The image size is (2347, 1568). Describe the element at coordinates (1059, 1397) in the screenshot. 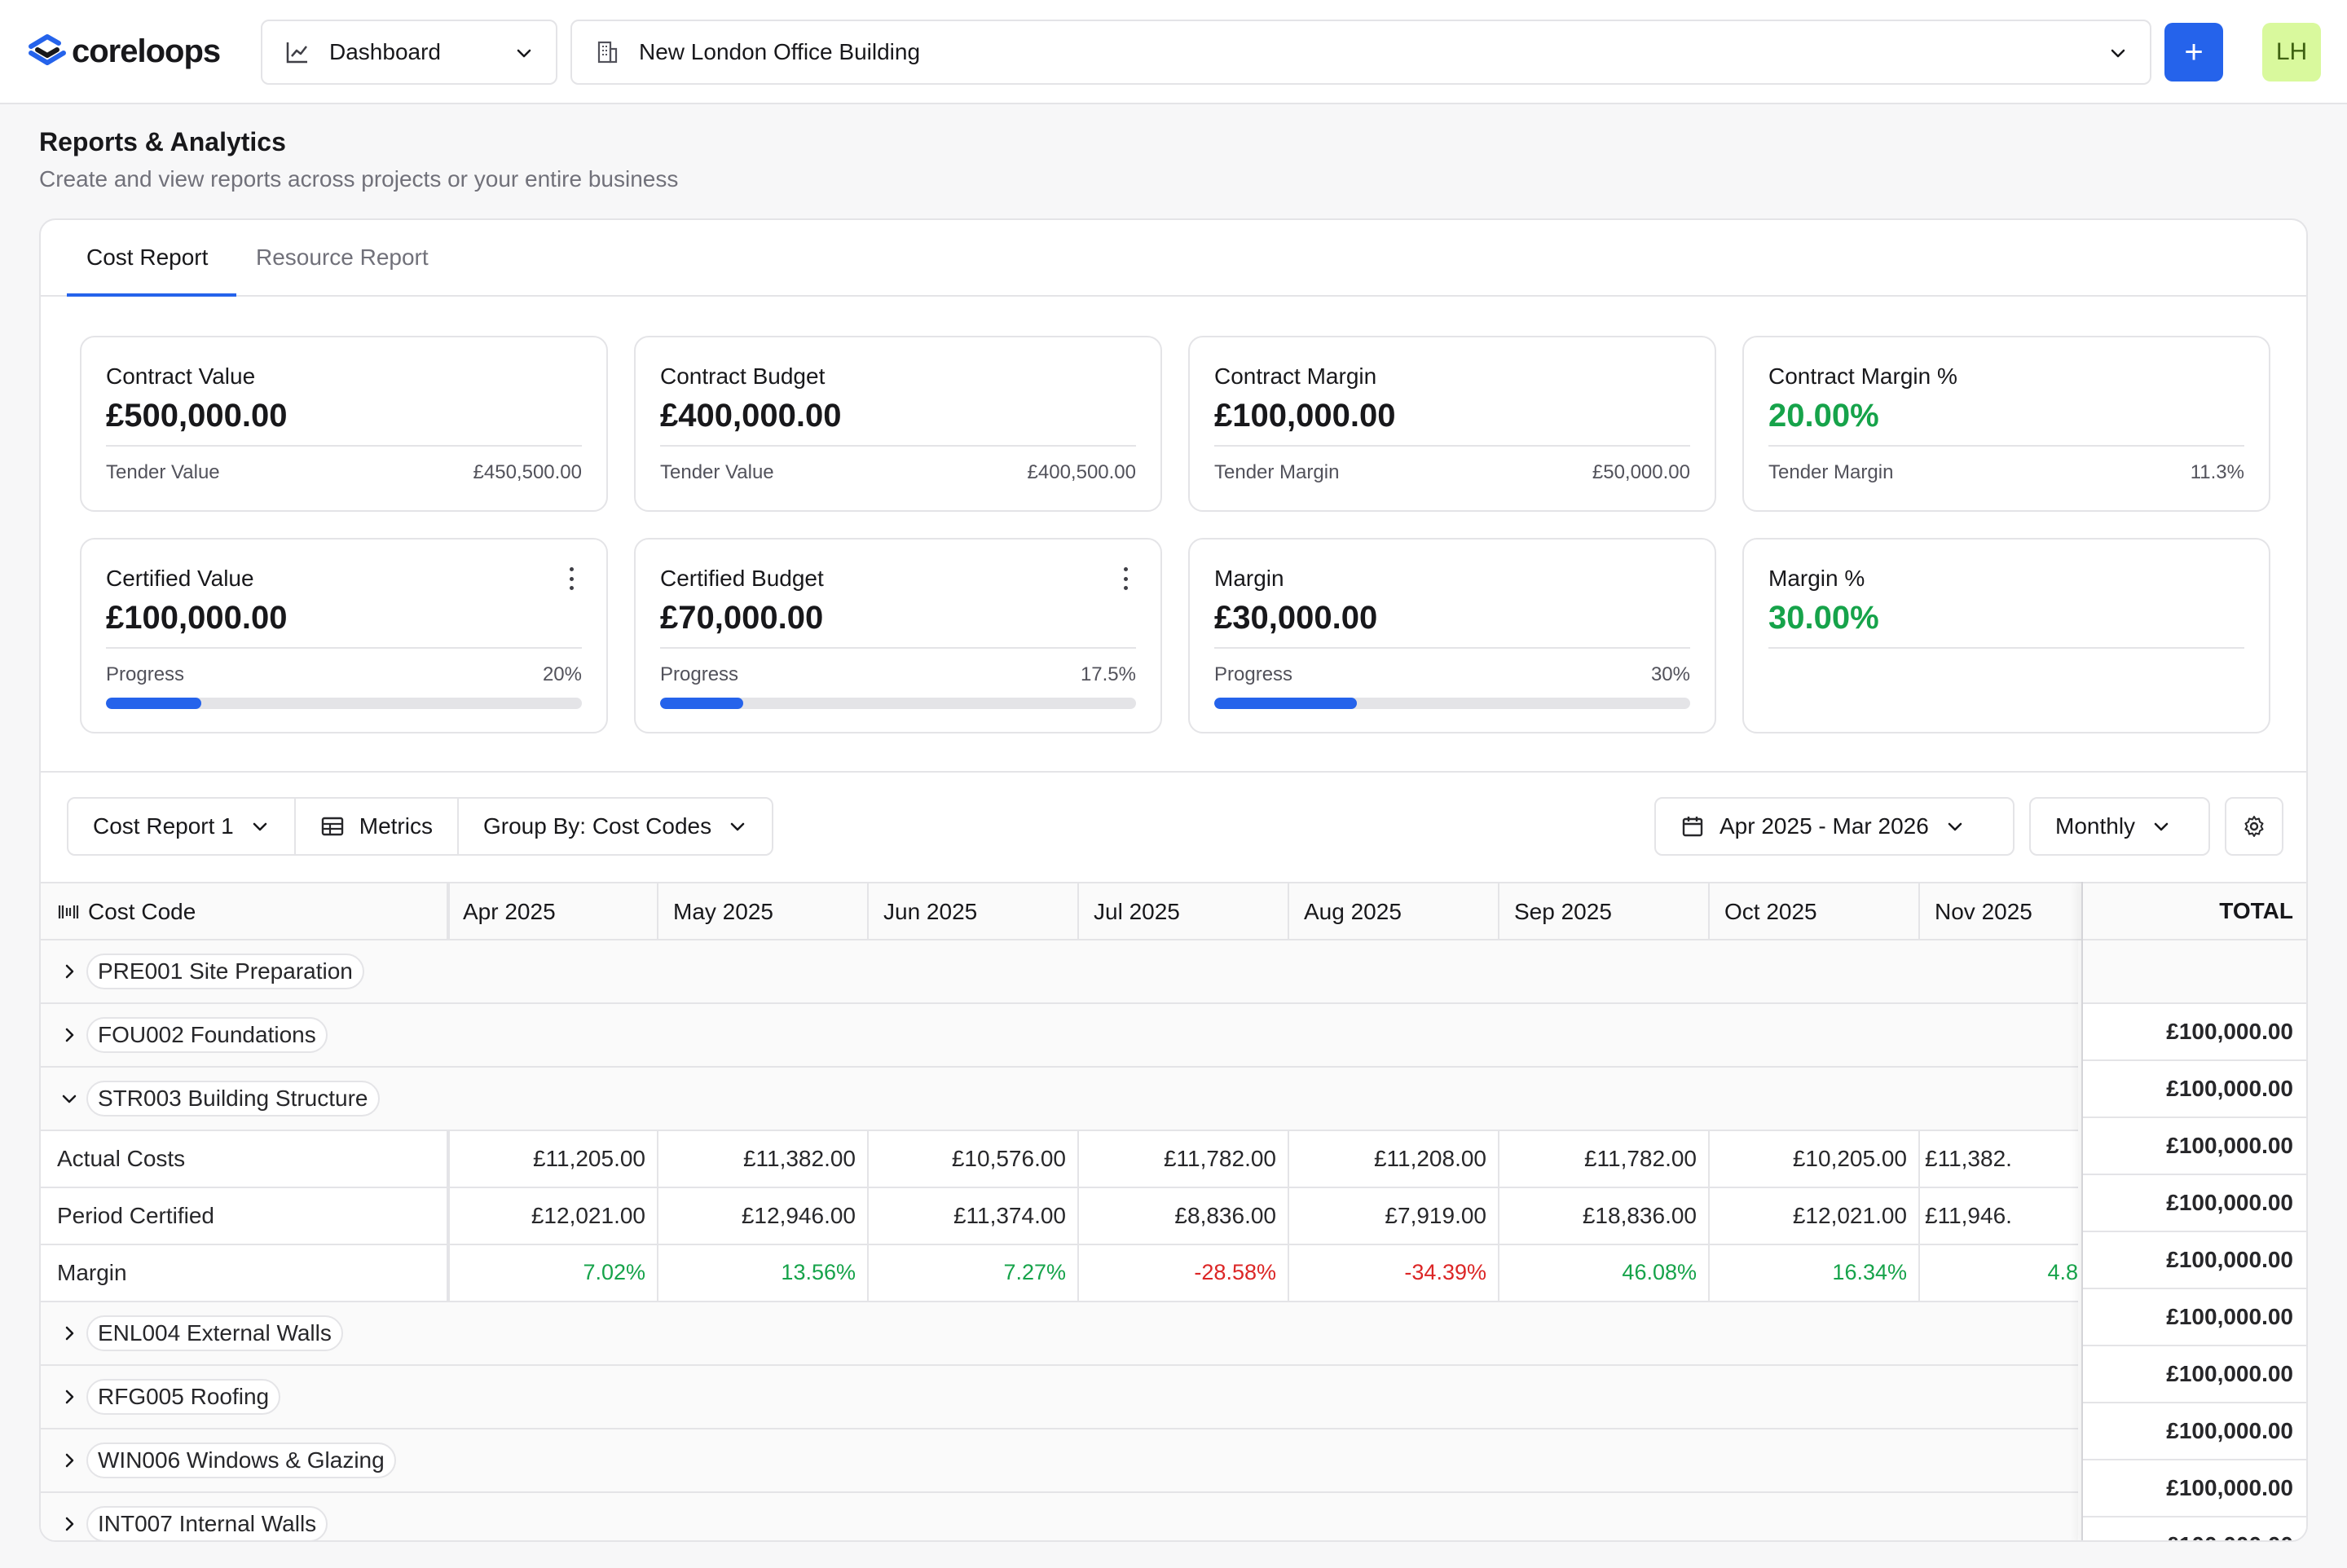

I see `table-group-row: RFG005 Roofing` at that location.